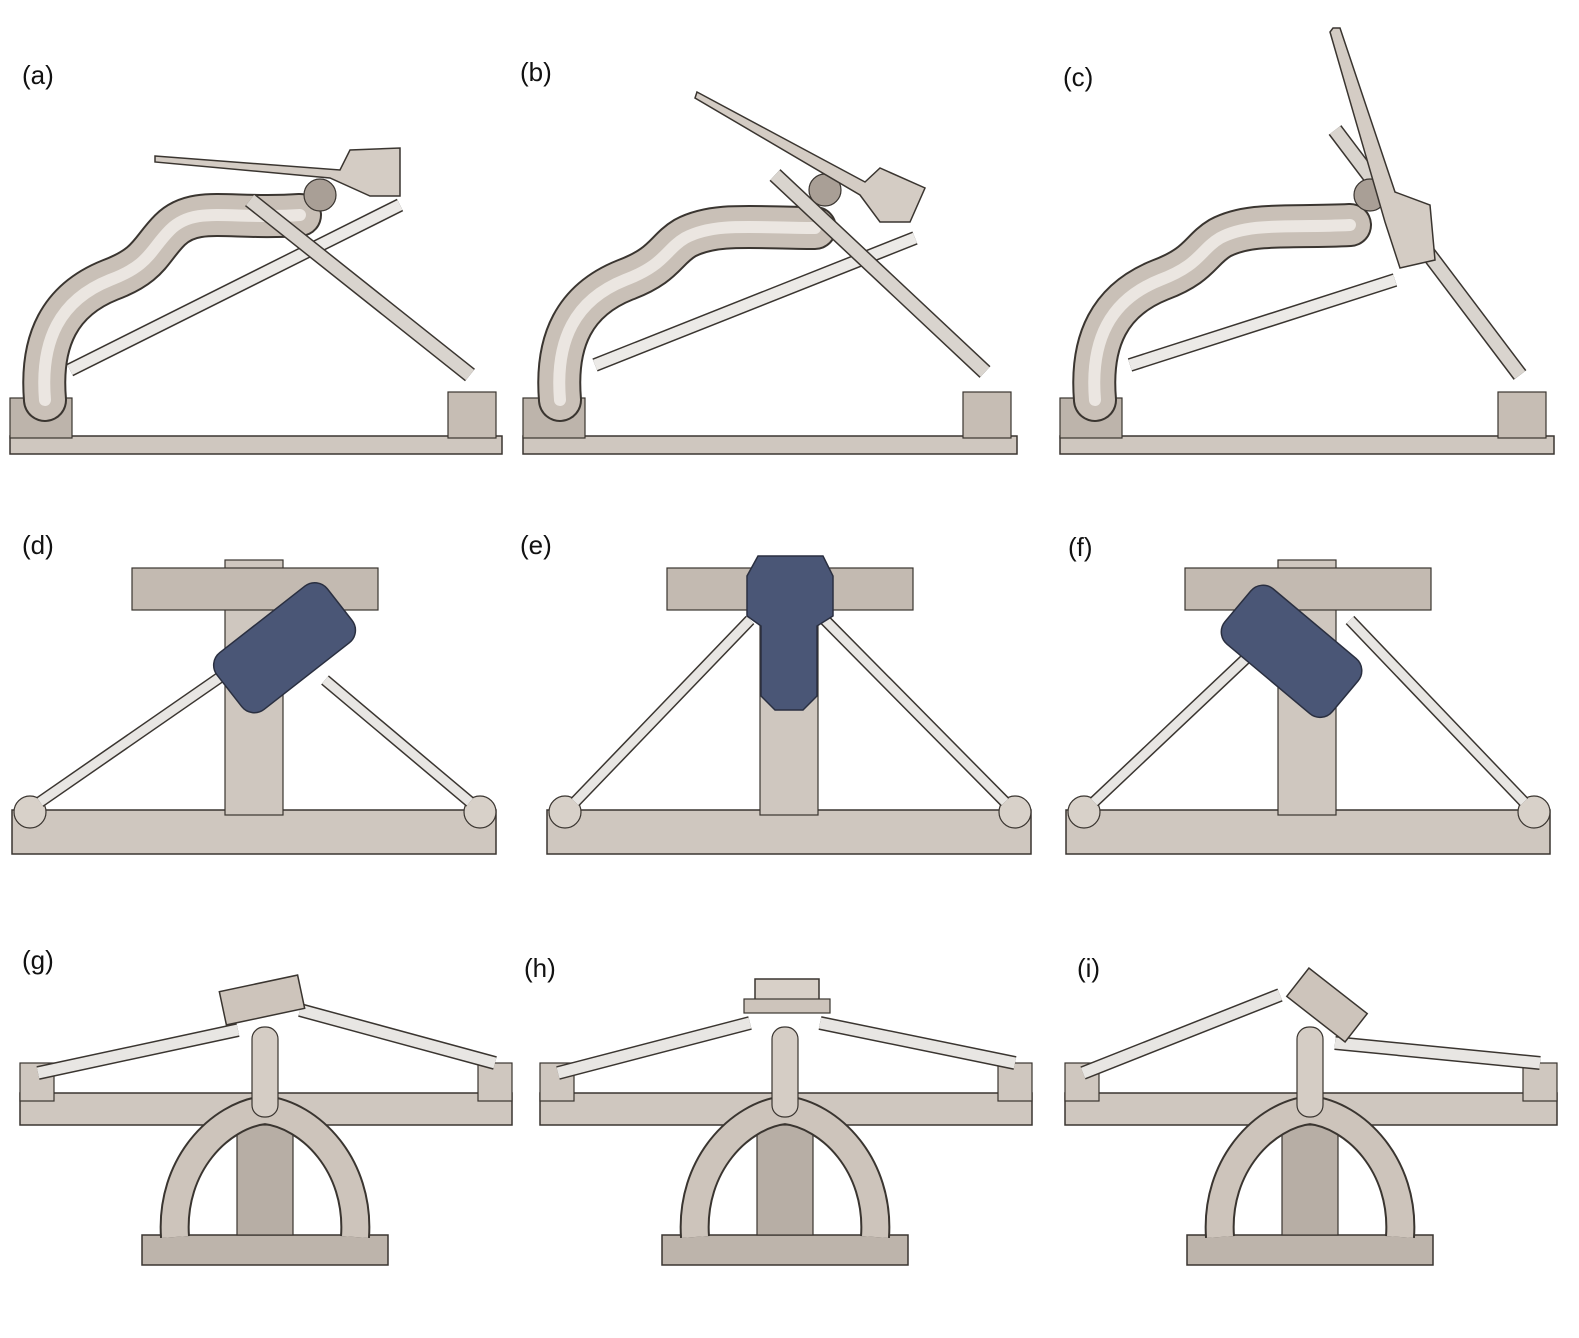 The height and width of the screenshot is (1338, 1579). I want to click on panel-d: (d), so click(260, 700).